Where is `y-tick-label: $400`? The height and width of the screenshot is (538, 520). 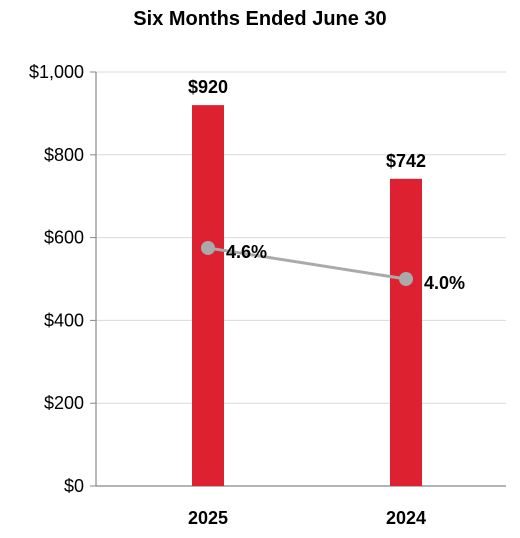
y-tick-label: $400 is located at coordinates (64, 320).